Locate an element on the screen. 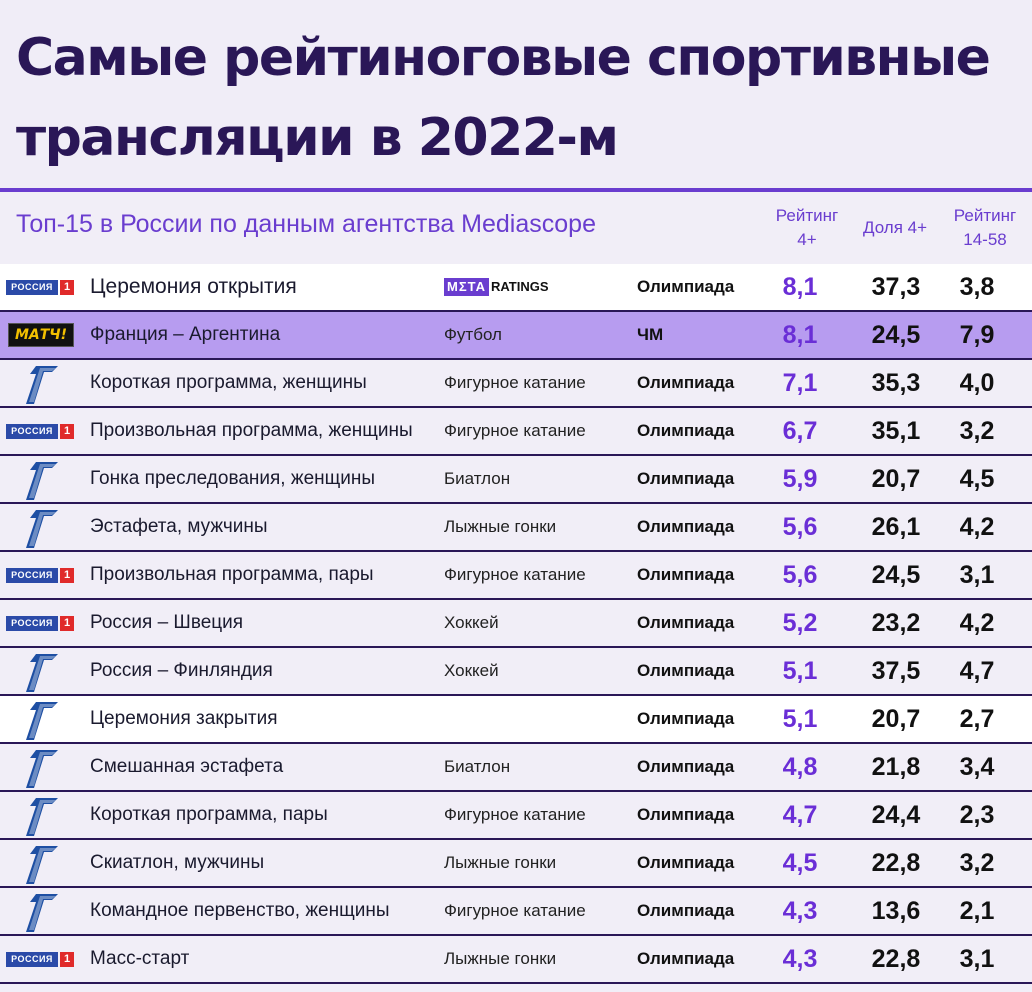 The image size is (1032, 992). rating-4-value: 5,1 is located at coordinates (800, 719).